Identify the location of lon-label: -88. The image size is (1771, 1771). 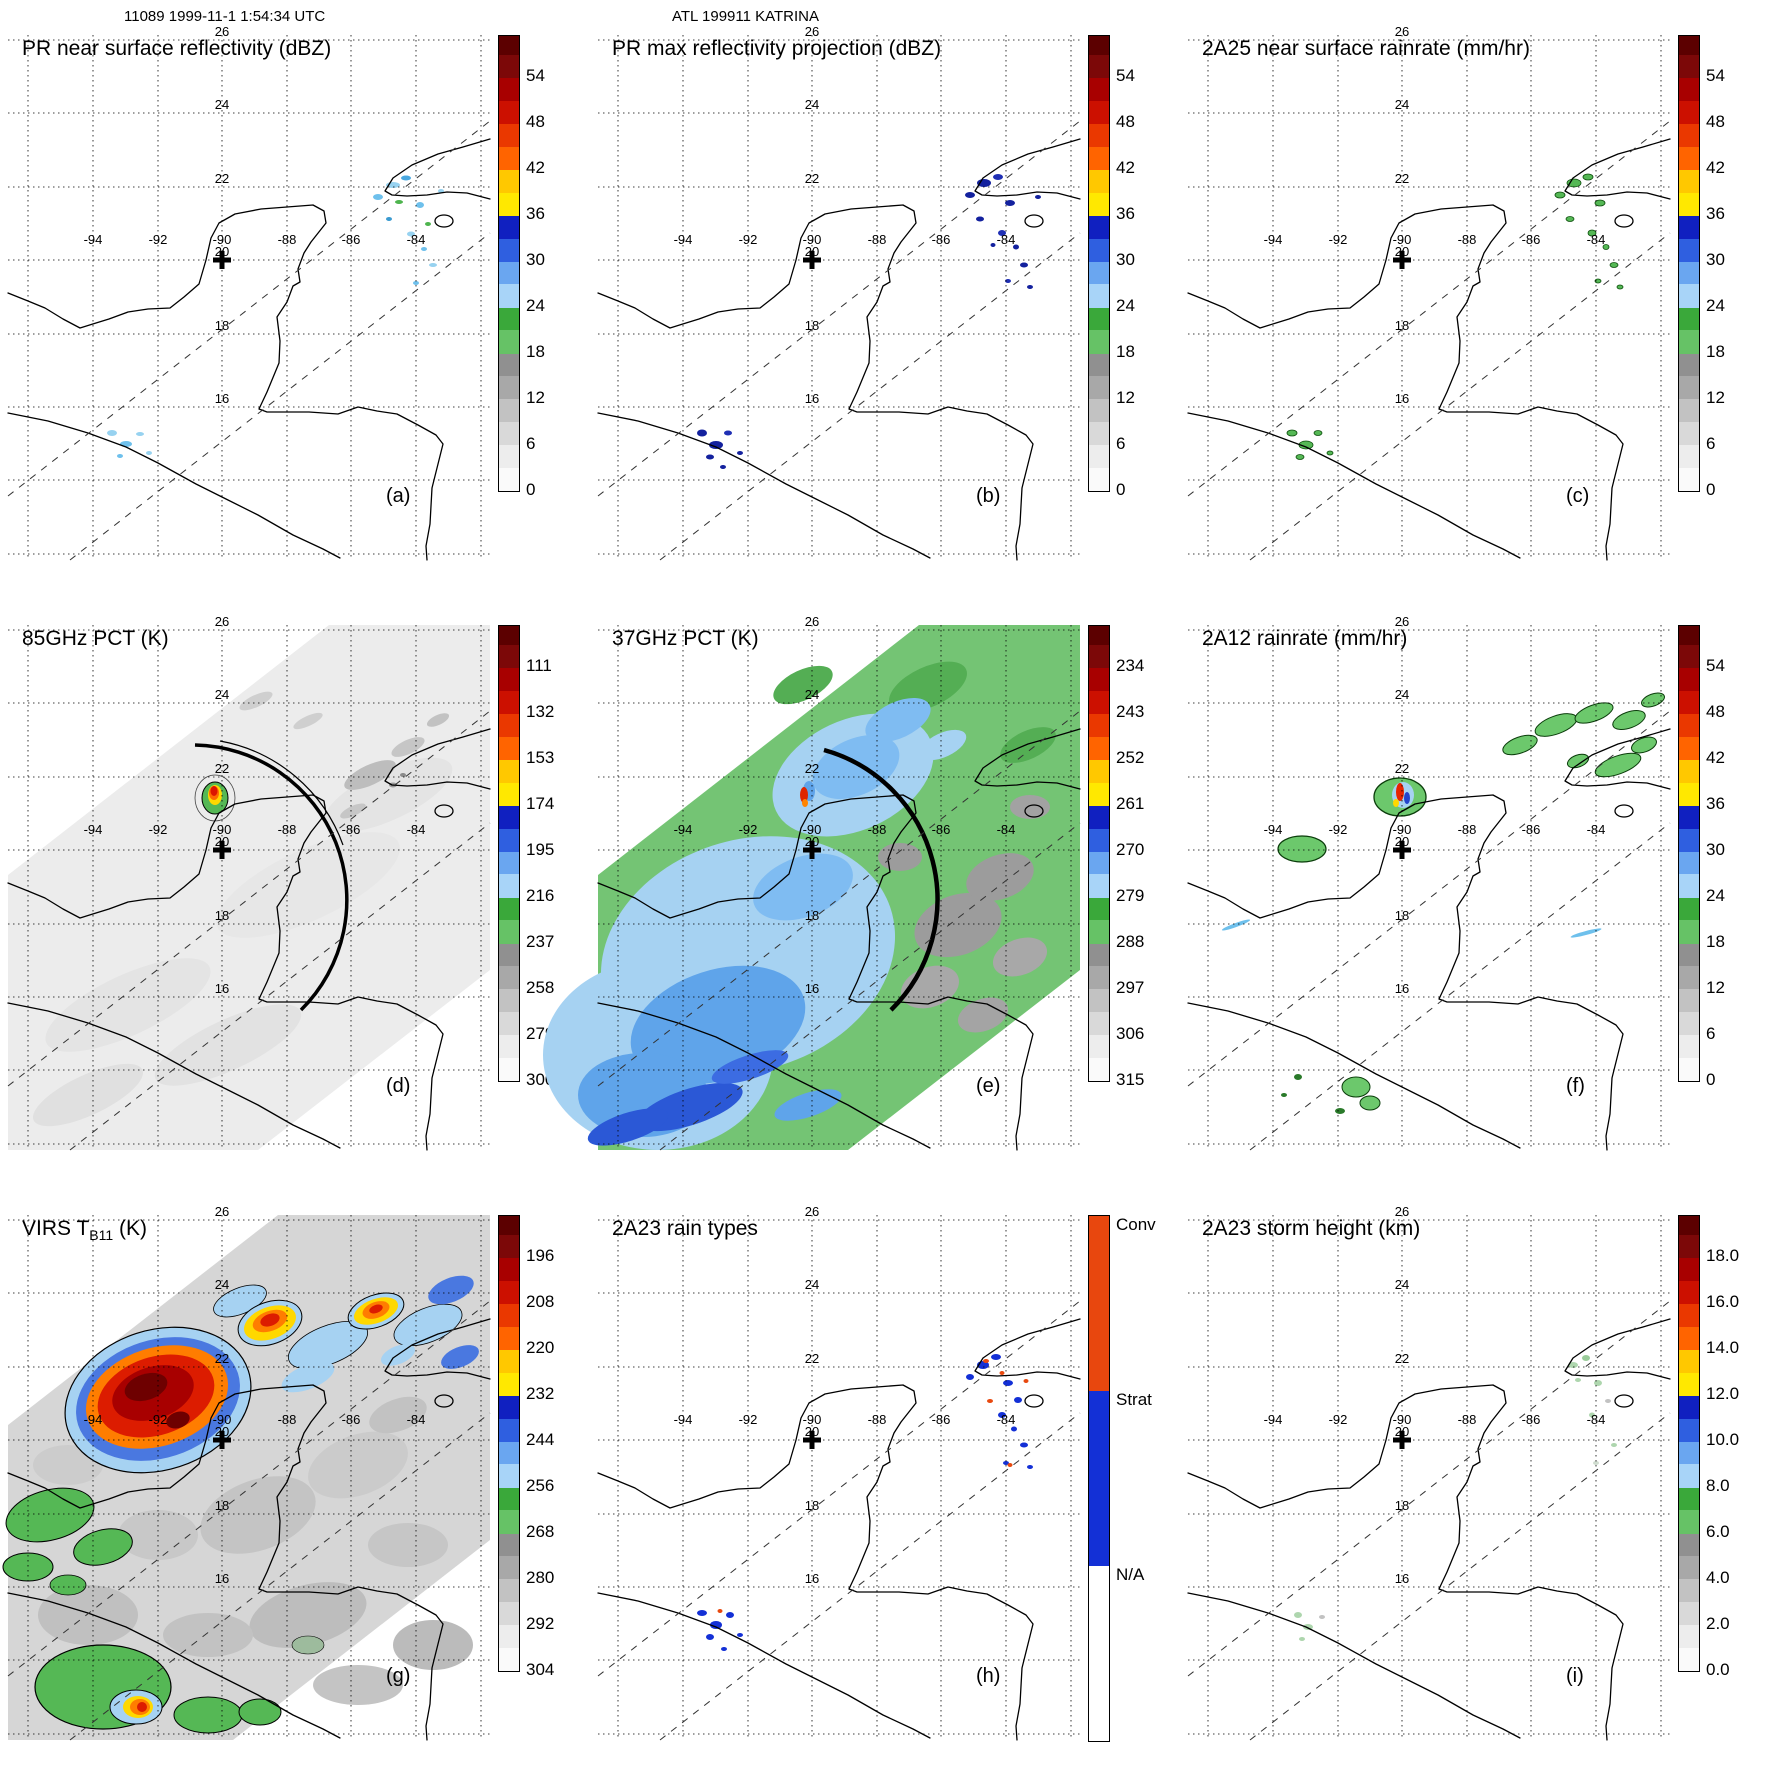
(1467, 1419).